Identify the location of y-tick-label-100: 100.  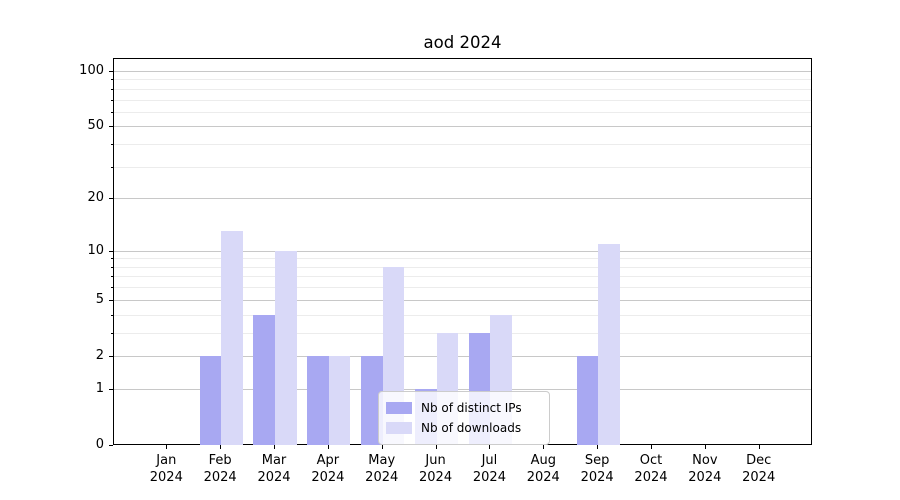
(91, 70).